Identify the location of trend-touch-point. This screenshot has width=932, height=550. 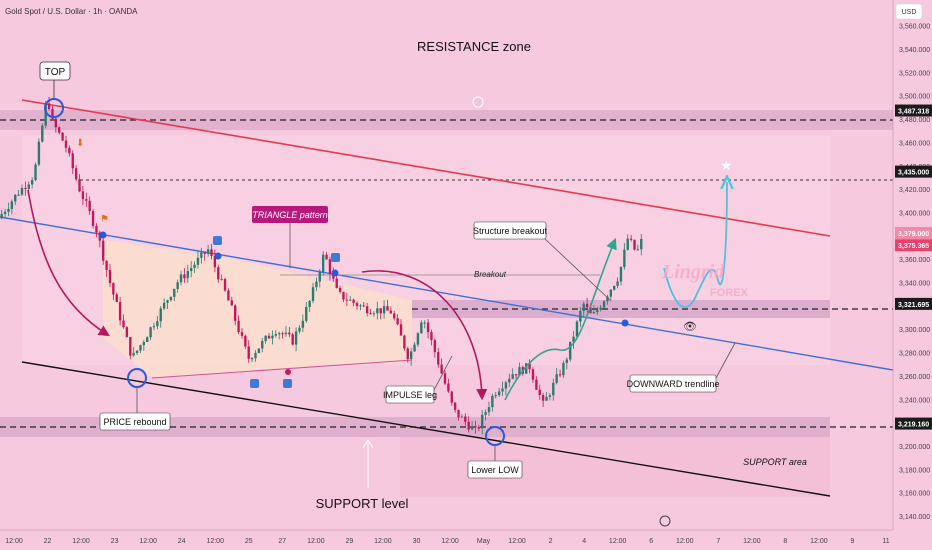
(625, 323).